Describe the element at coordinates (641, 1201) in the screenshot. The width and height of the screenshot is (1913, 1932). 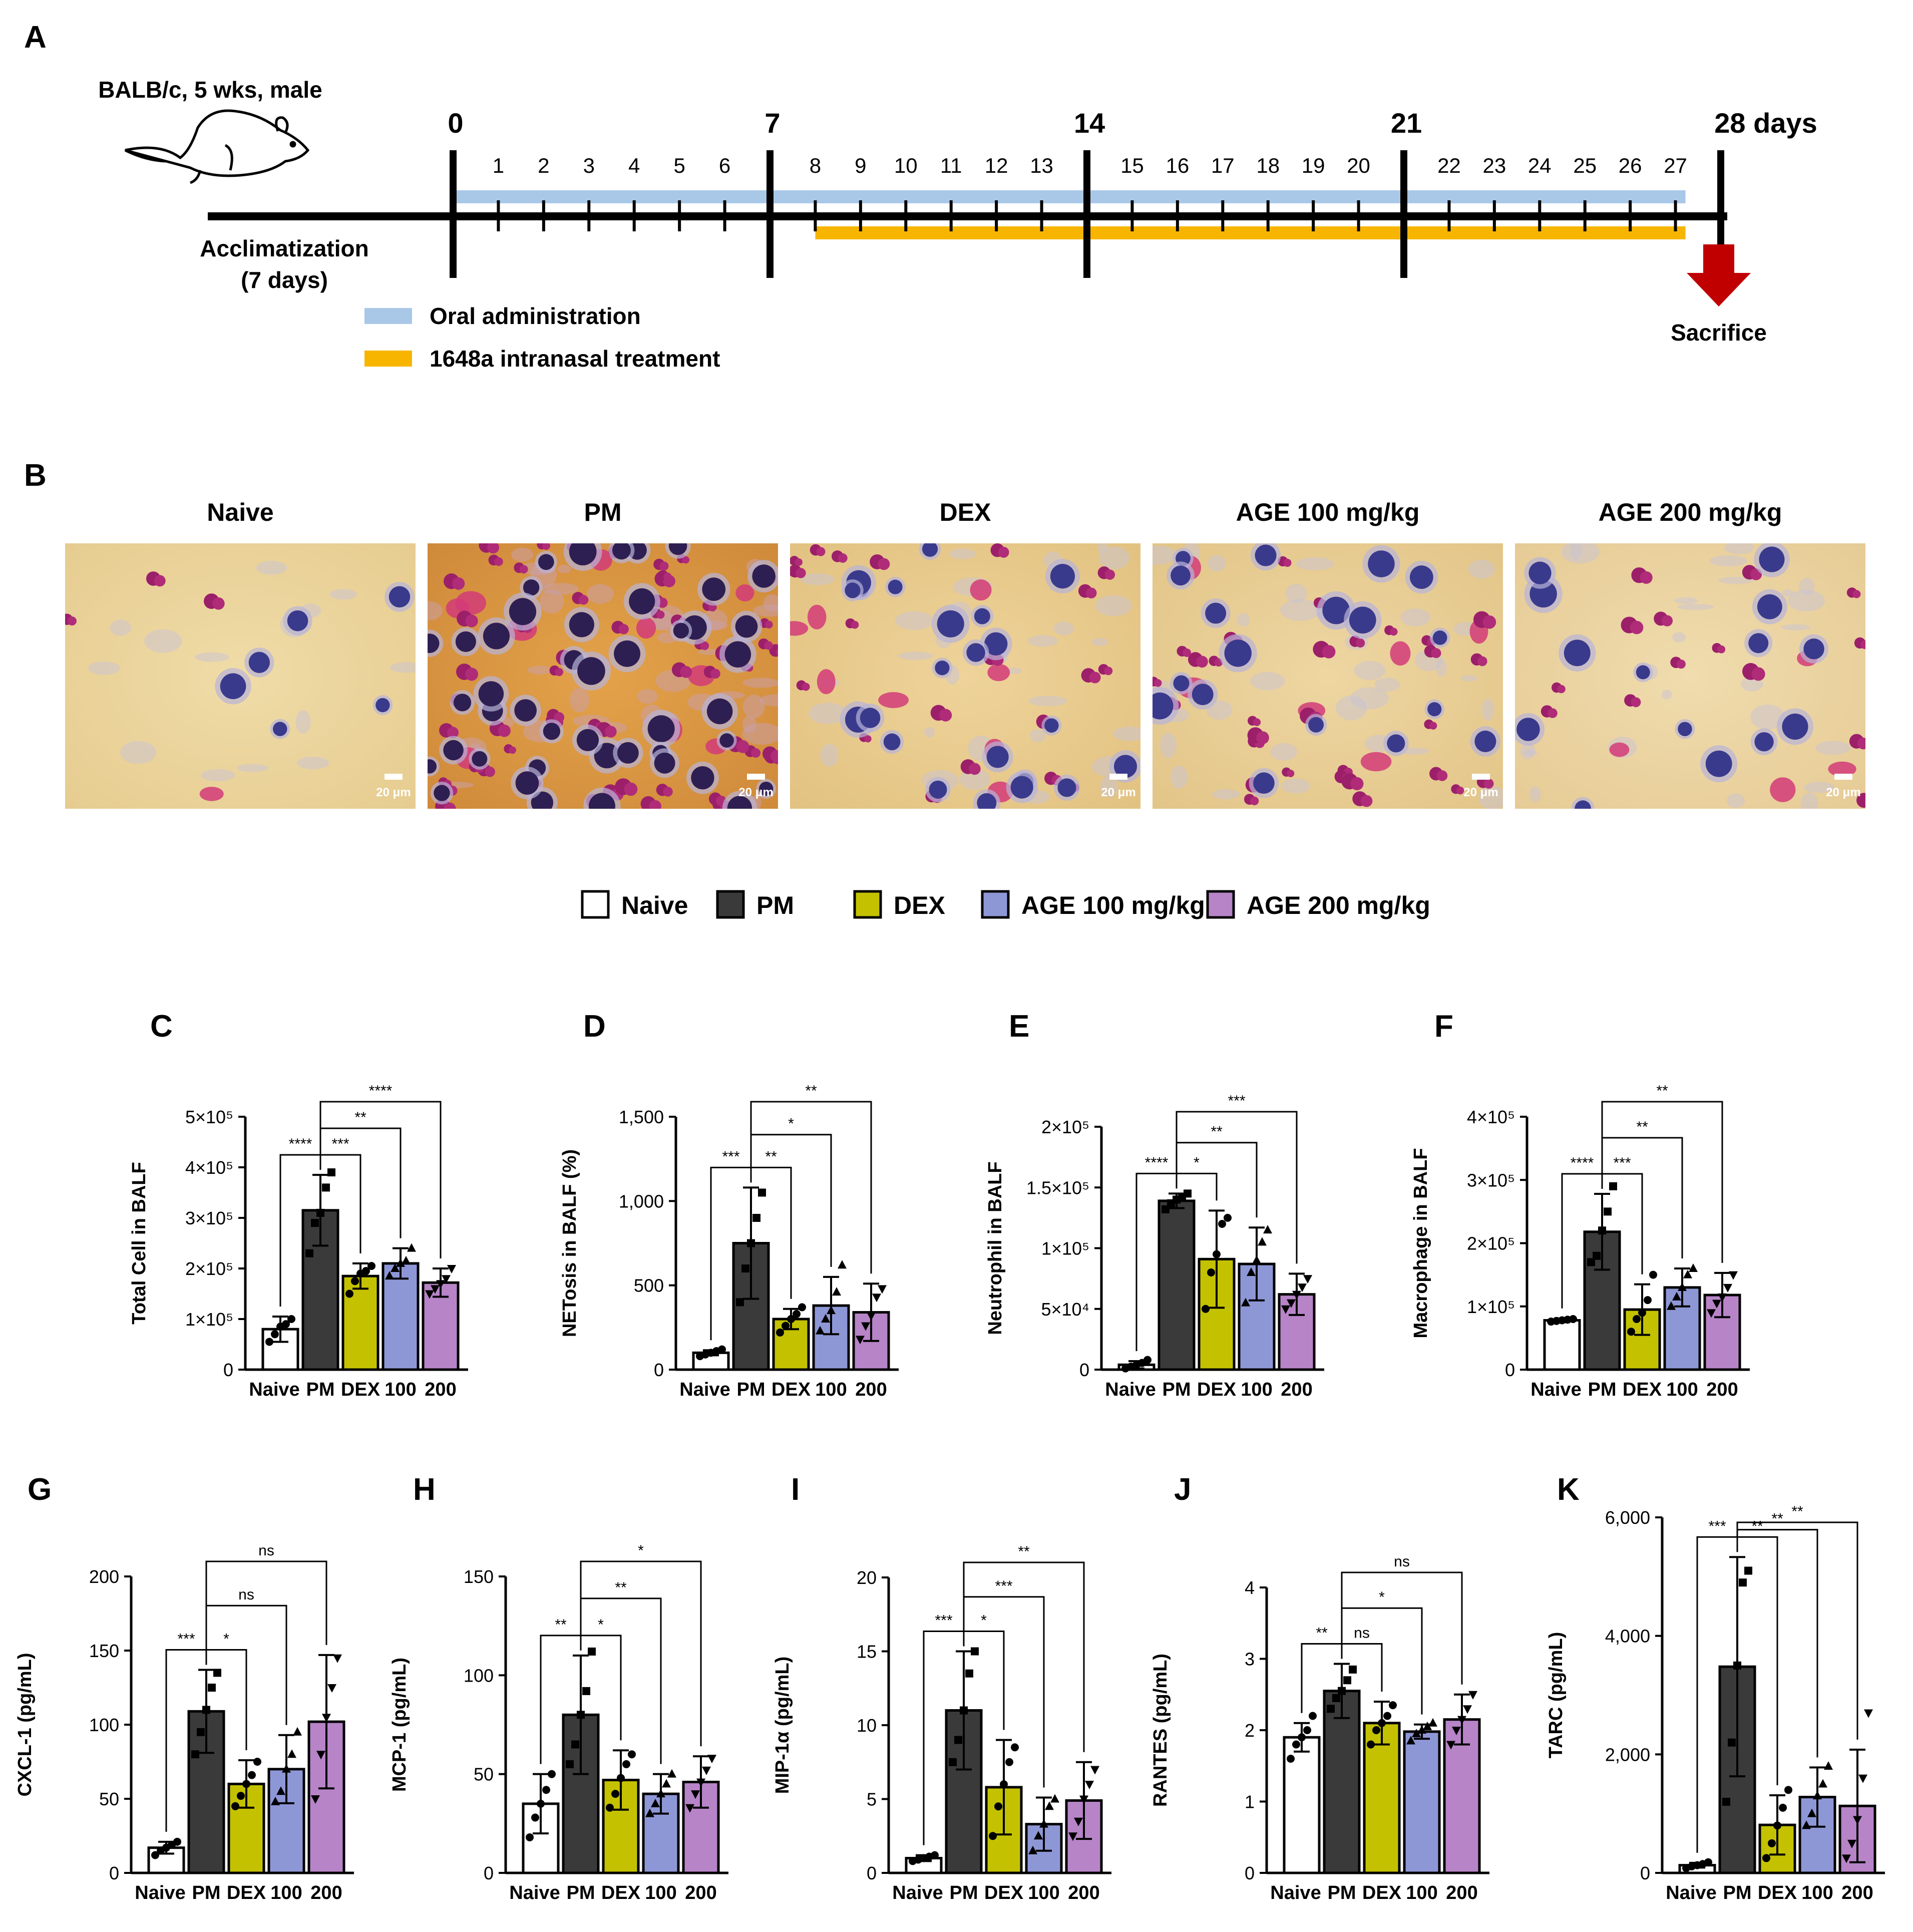
I see `y-tick-label: 1,000` at that location.